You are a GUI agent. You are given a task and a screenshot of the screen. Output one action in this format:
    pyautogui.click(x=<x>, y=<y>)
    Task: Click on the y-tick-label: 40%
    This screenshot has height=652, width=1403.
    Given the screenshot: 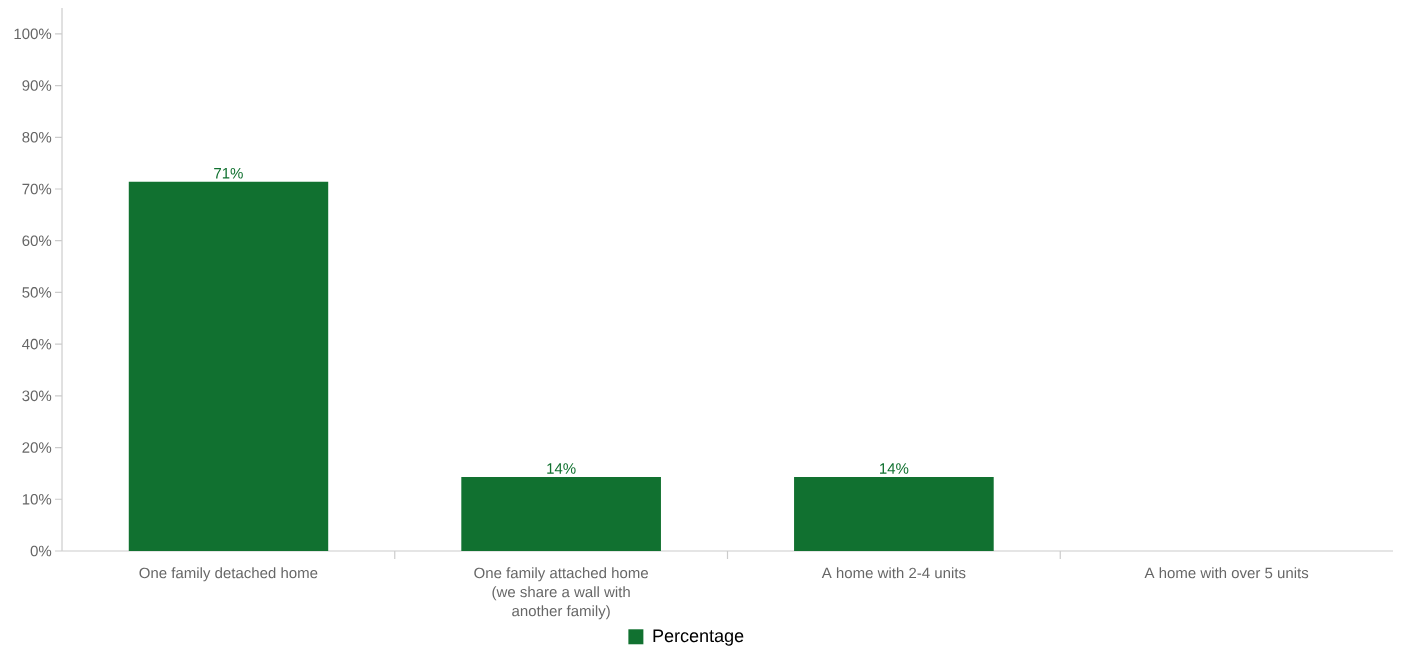 What is the action you would take?
    pyautogui.click(x=37, y=344)
    